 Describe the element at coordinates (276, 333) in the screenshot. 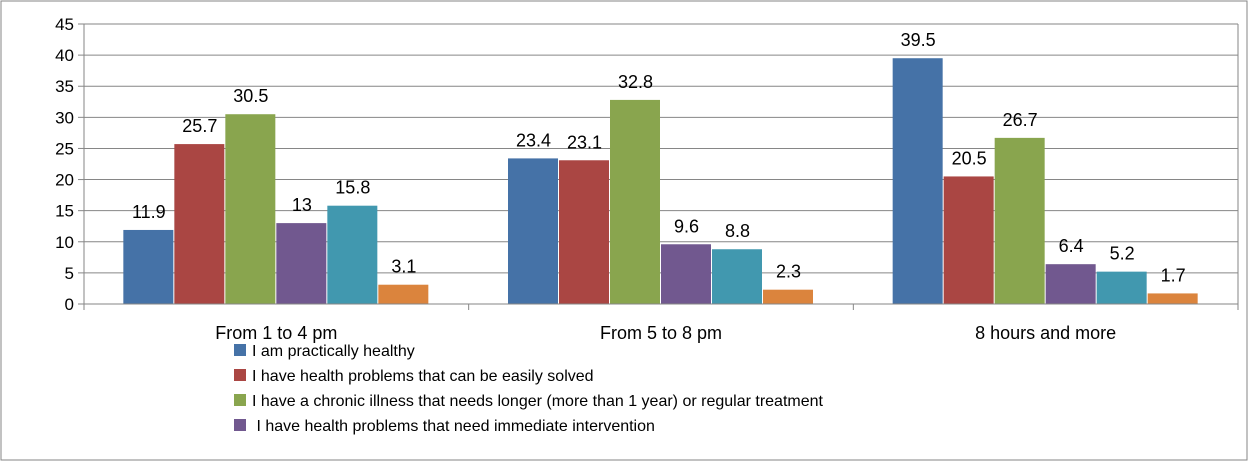

I see `x-category-label: From 1 to 4 pm` at that location.